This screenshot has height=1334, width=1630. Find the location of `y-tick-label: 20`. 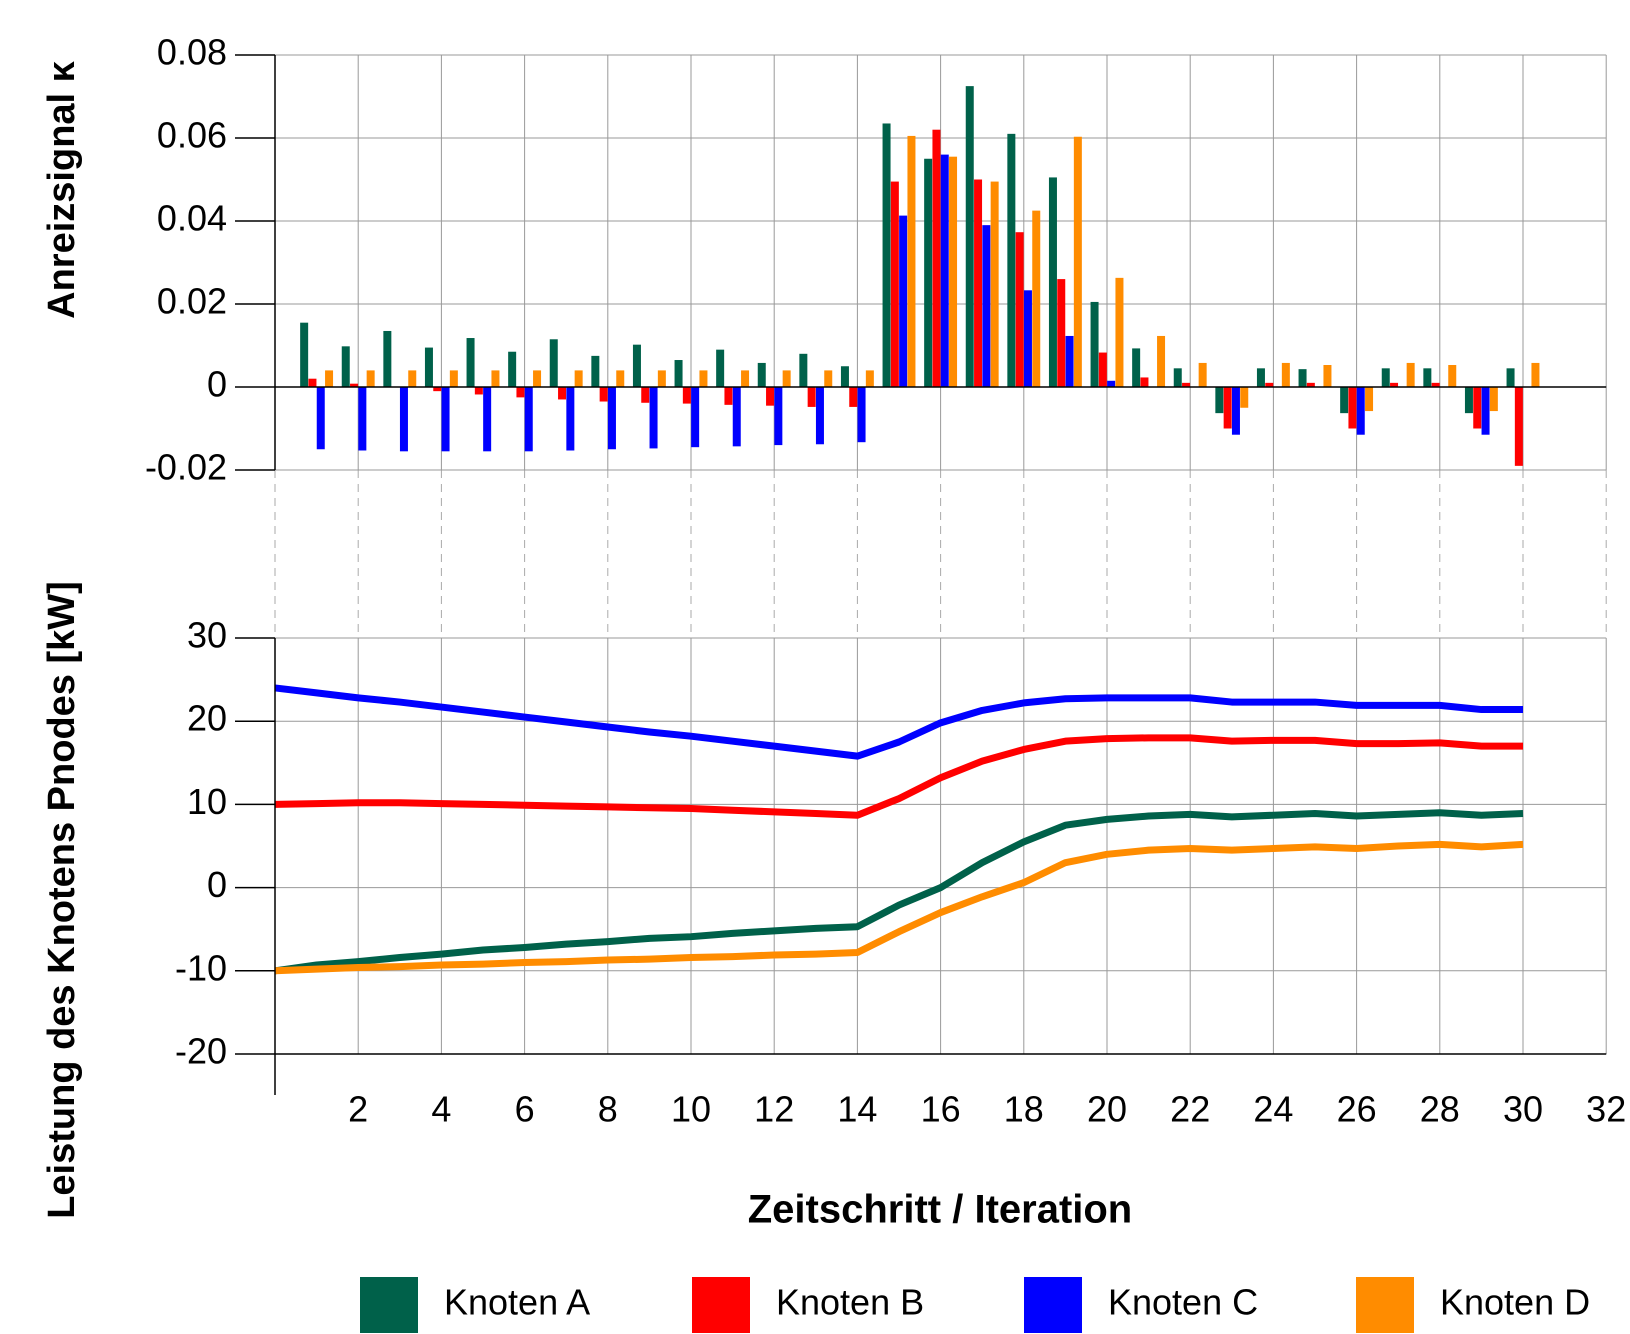

y-tick-label: 20 is located at coordinates (207, 718).